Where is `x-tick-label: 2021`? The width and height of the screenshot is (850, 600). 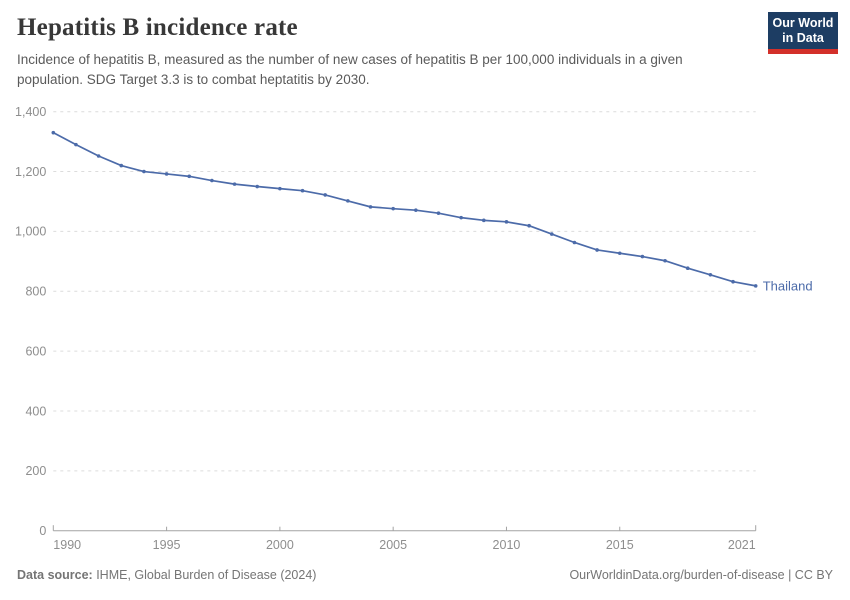
x-tick-label: 2021 is located at coordinates (742, 545).